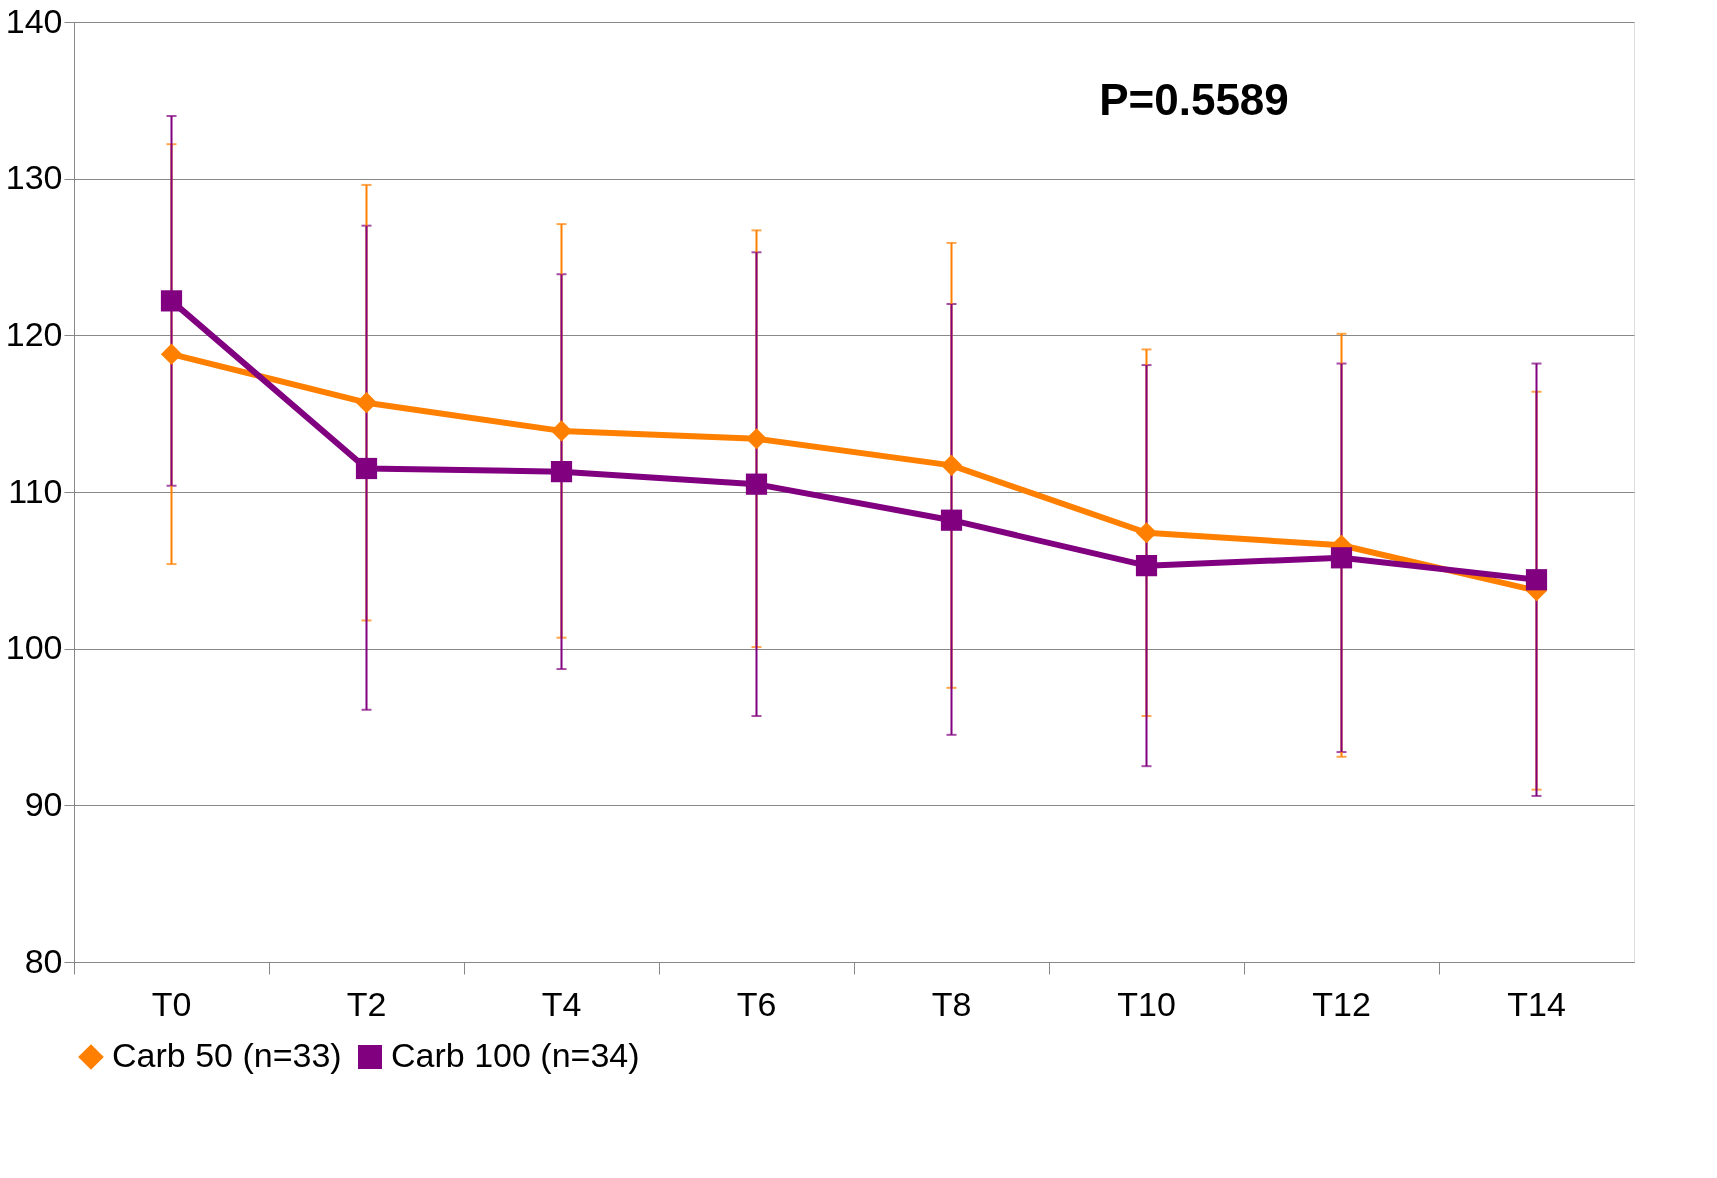 This screenshot has width=1717, height=1178. I want to click on legend-label: Carb 50 (n=33), so click(227, 1055).